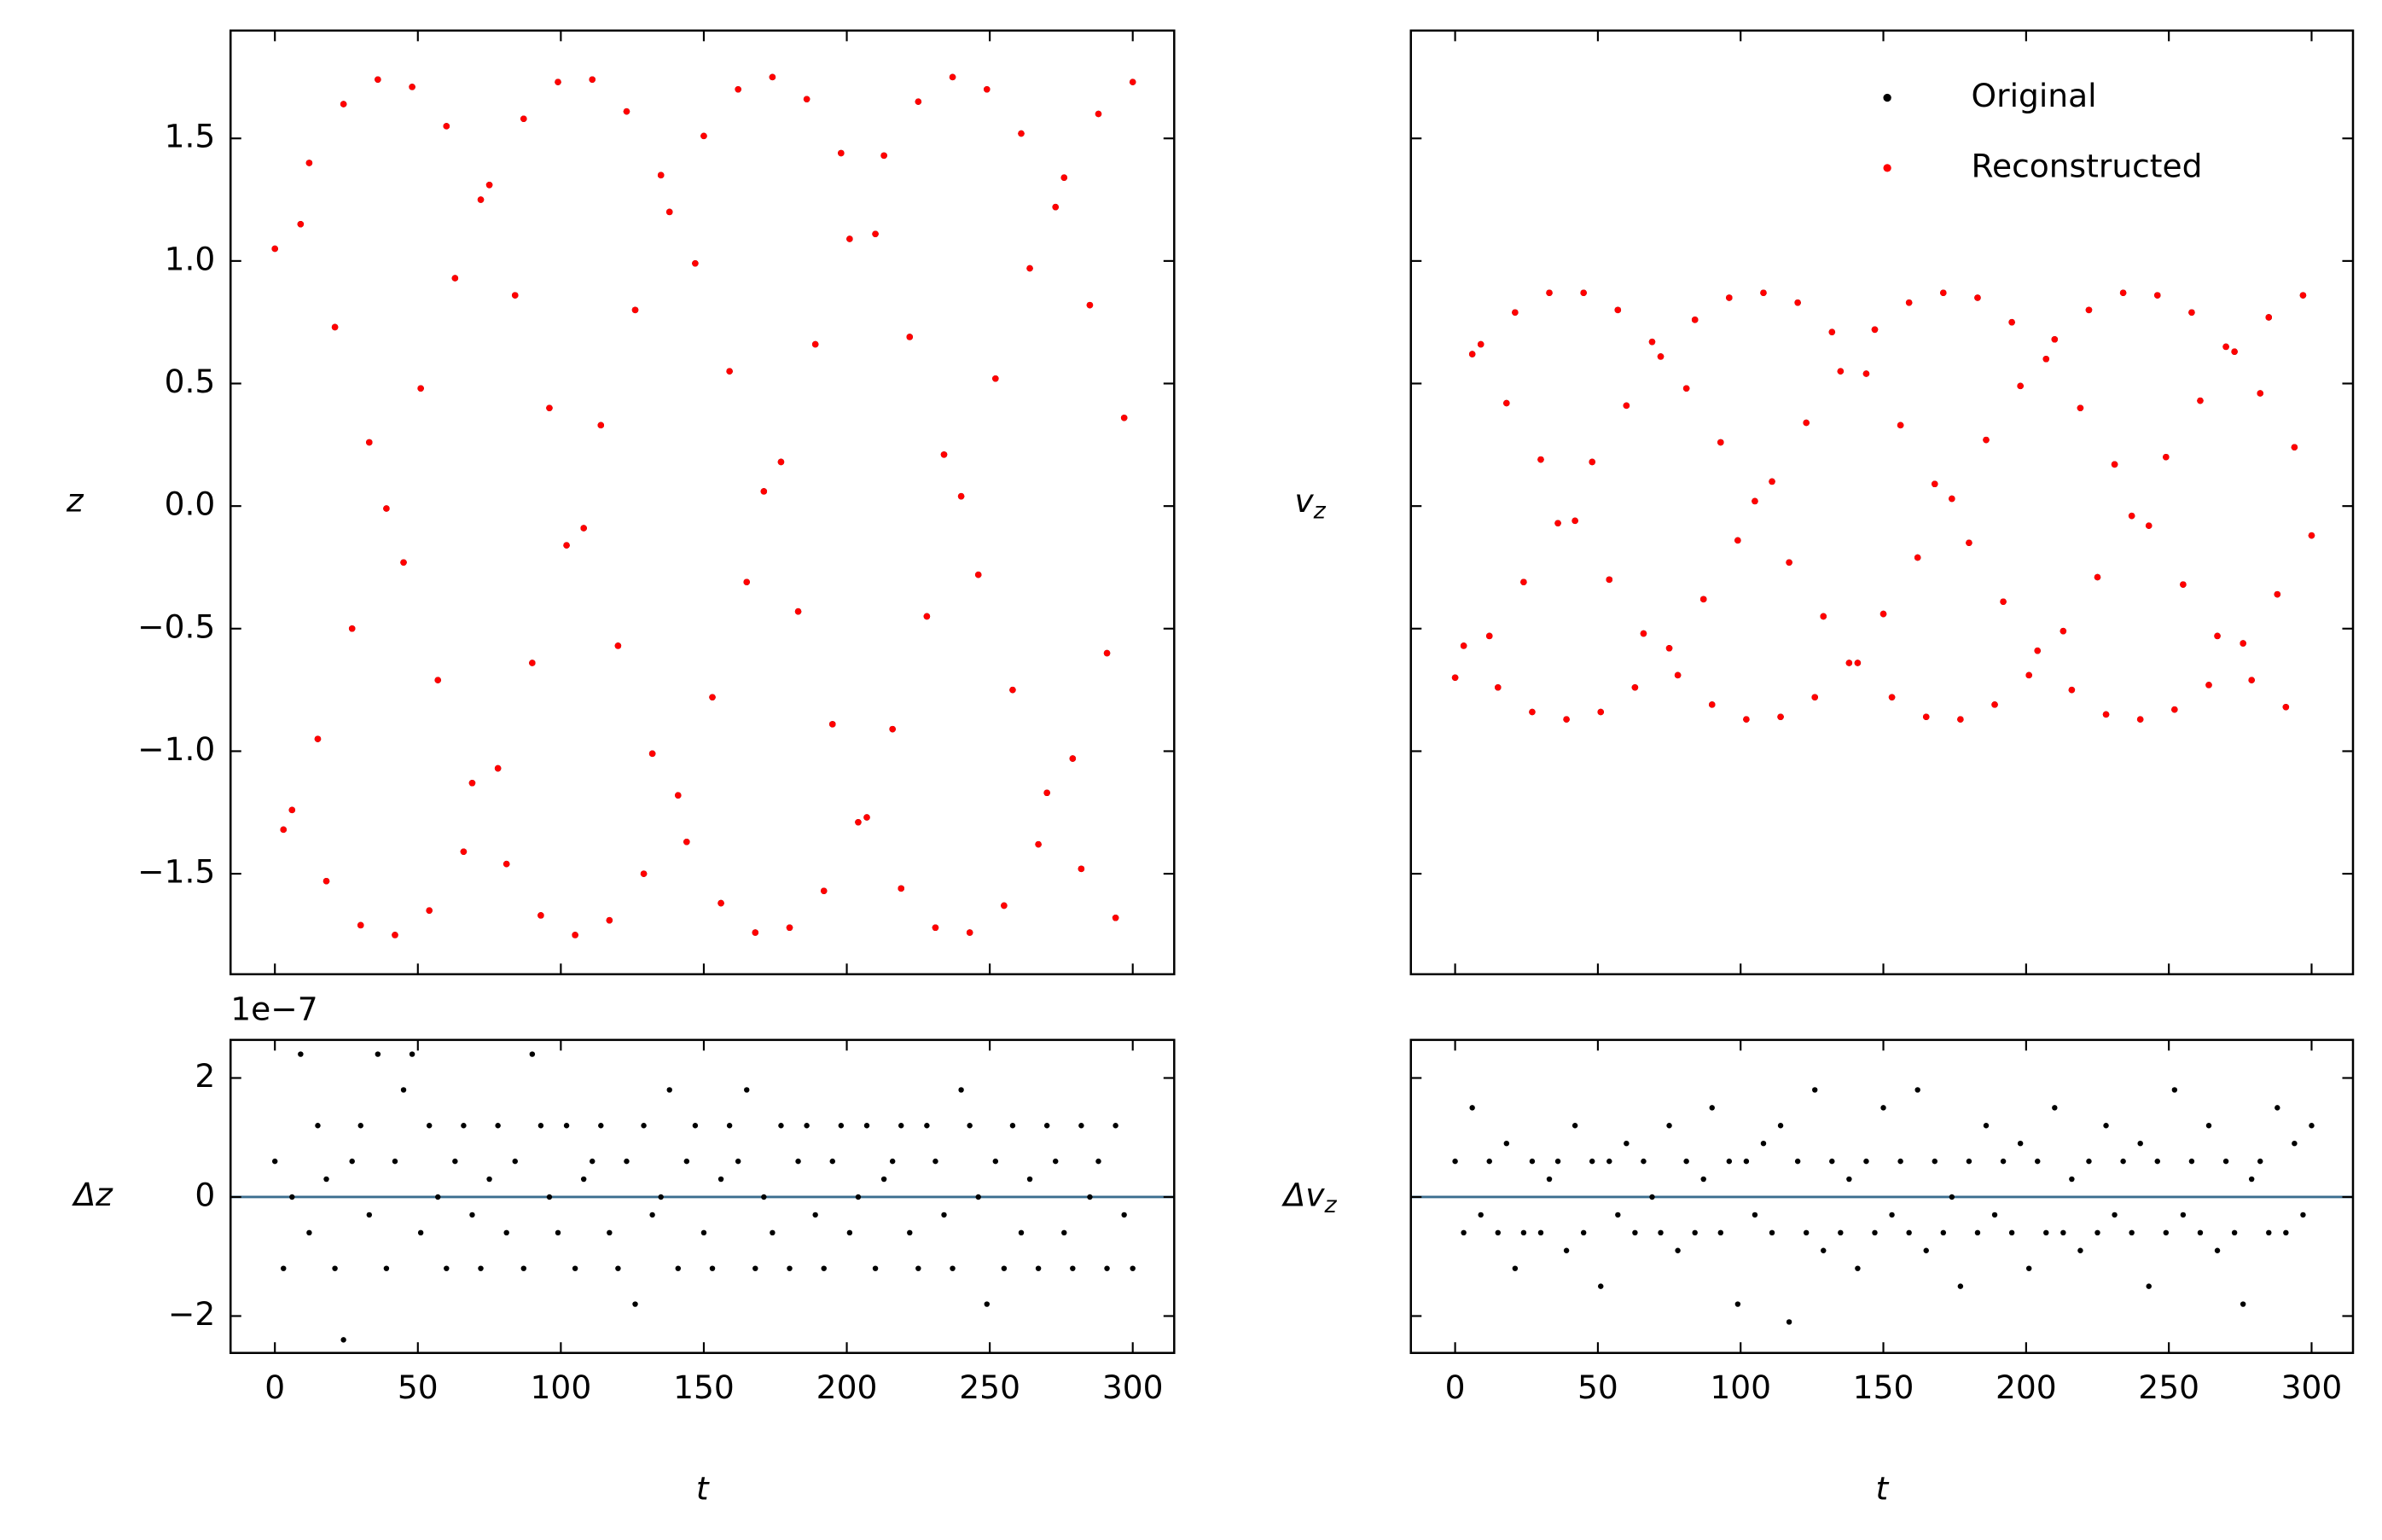 This screenshot has width=2382, height=1540. I want to click on axis-label-base: Δv, so click(1303, 1194).